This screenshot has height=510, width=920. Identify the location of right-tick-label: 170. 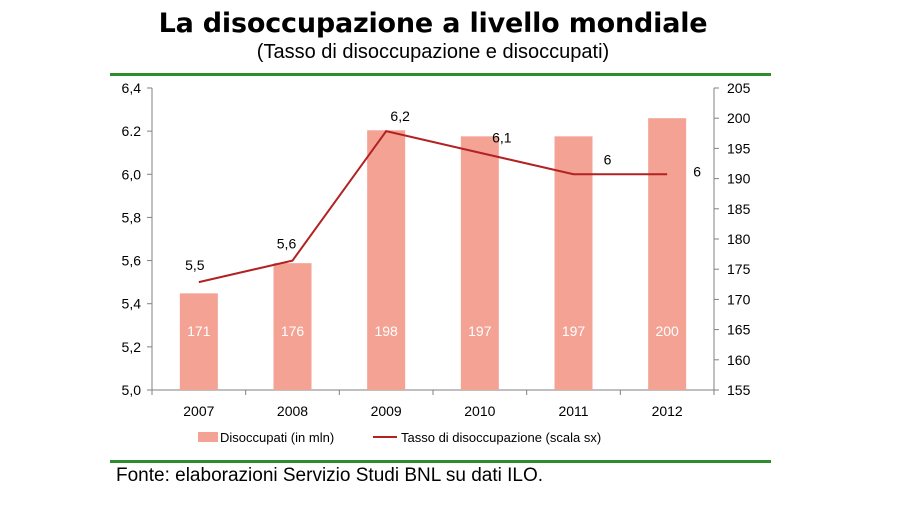
(739, 299).